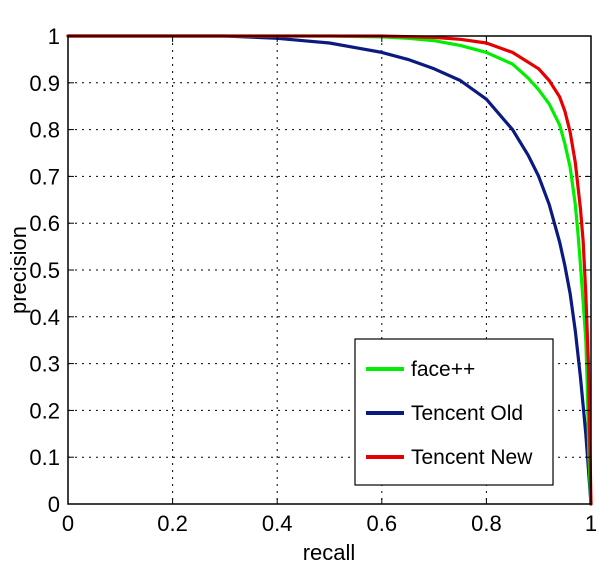  Describe the element at coordinates (467, 413) in the screenshot. I see `legend-label-tencent-old: Tencent Old` at that location.